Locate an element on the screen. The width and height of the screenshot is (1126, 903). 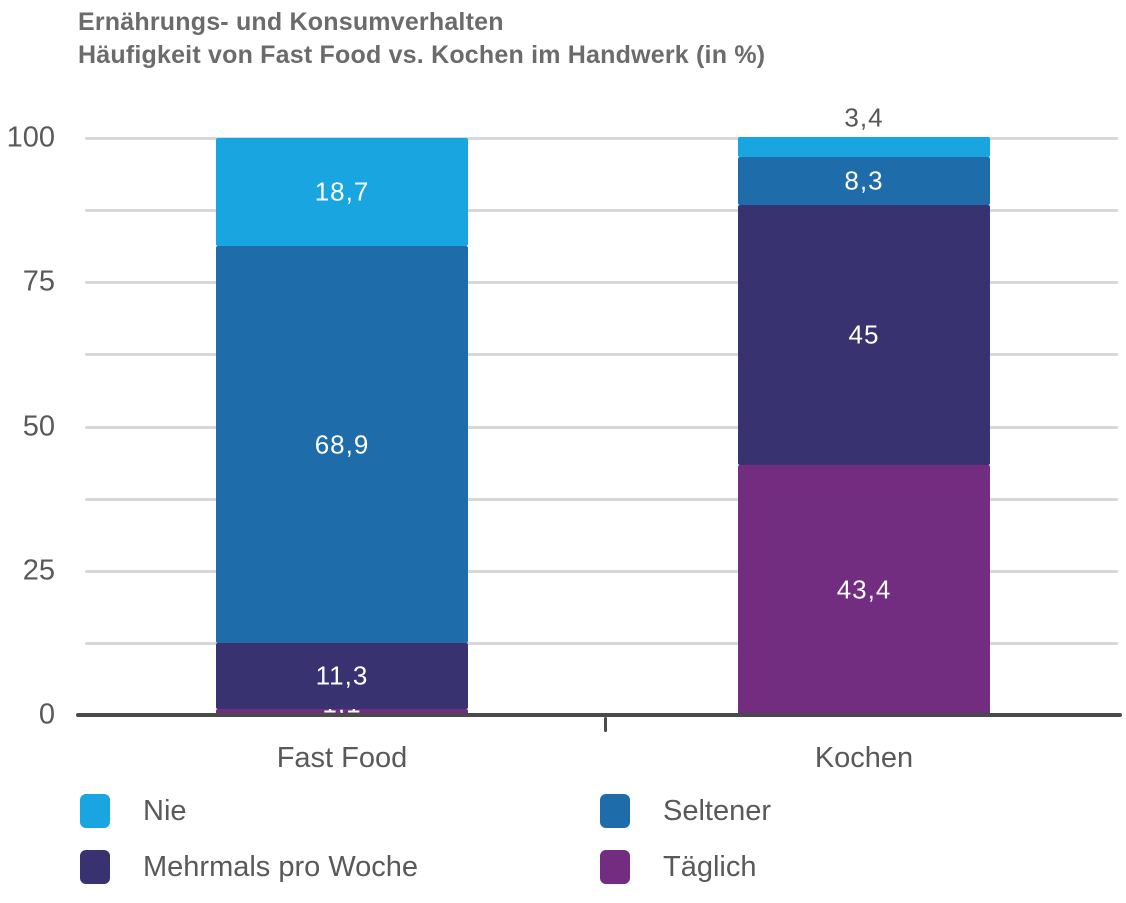
gridline-37.5 is located at coordinates (601, 499).